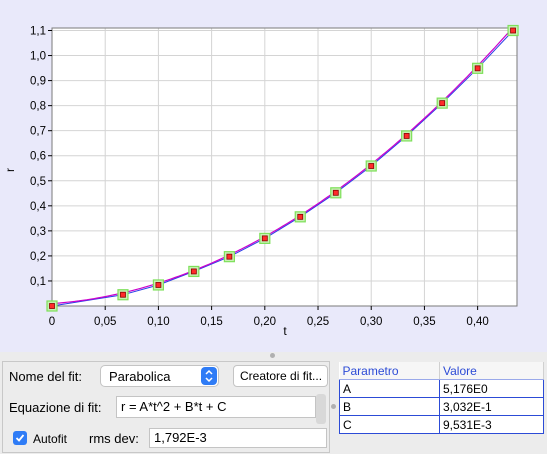 The height and width of the screenshot is (454, 547). What do you see at coordinates (38, 157) in the screenshot?
I see `y-tick-label: 0,6` at bounding box center [38, 157].